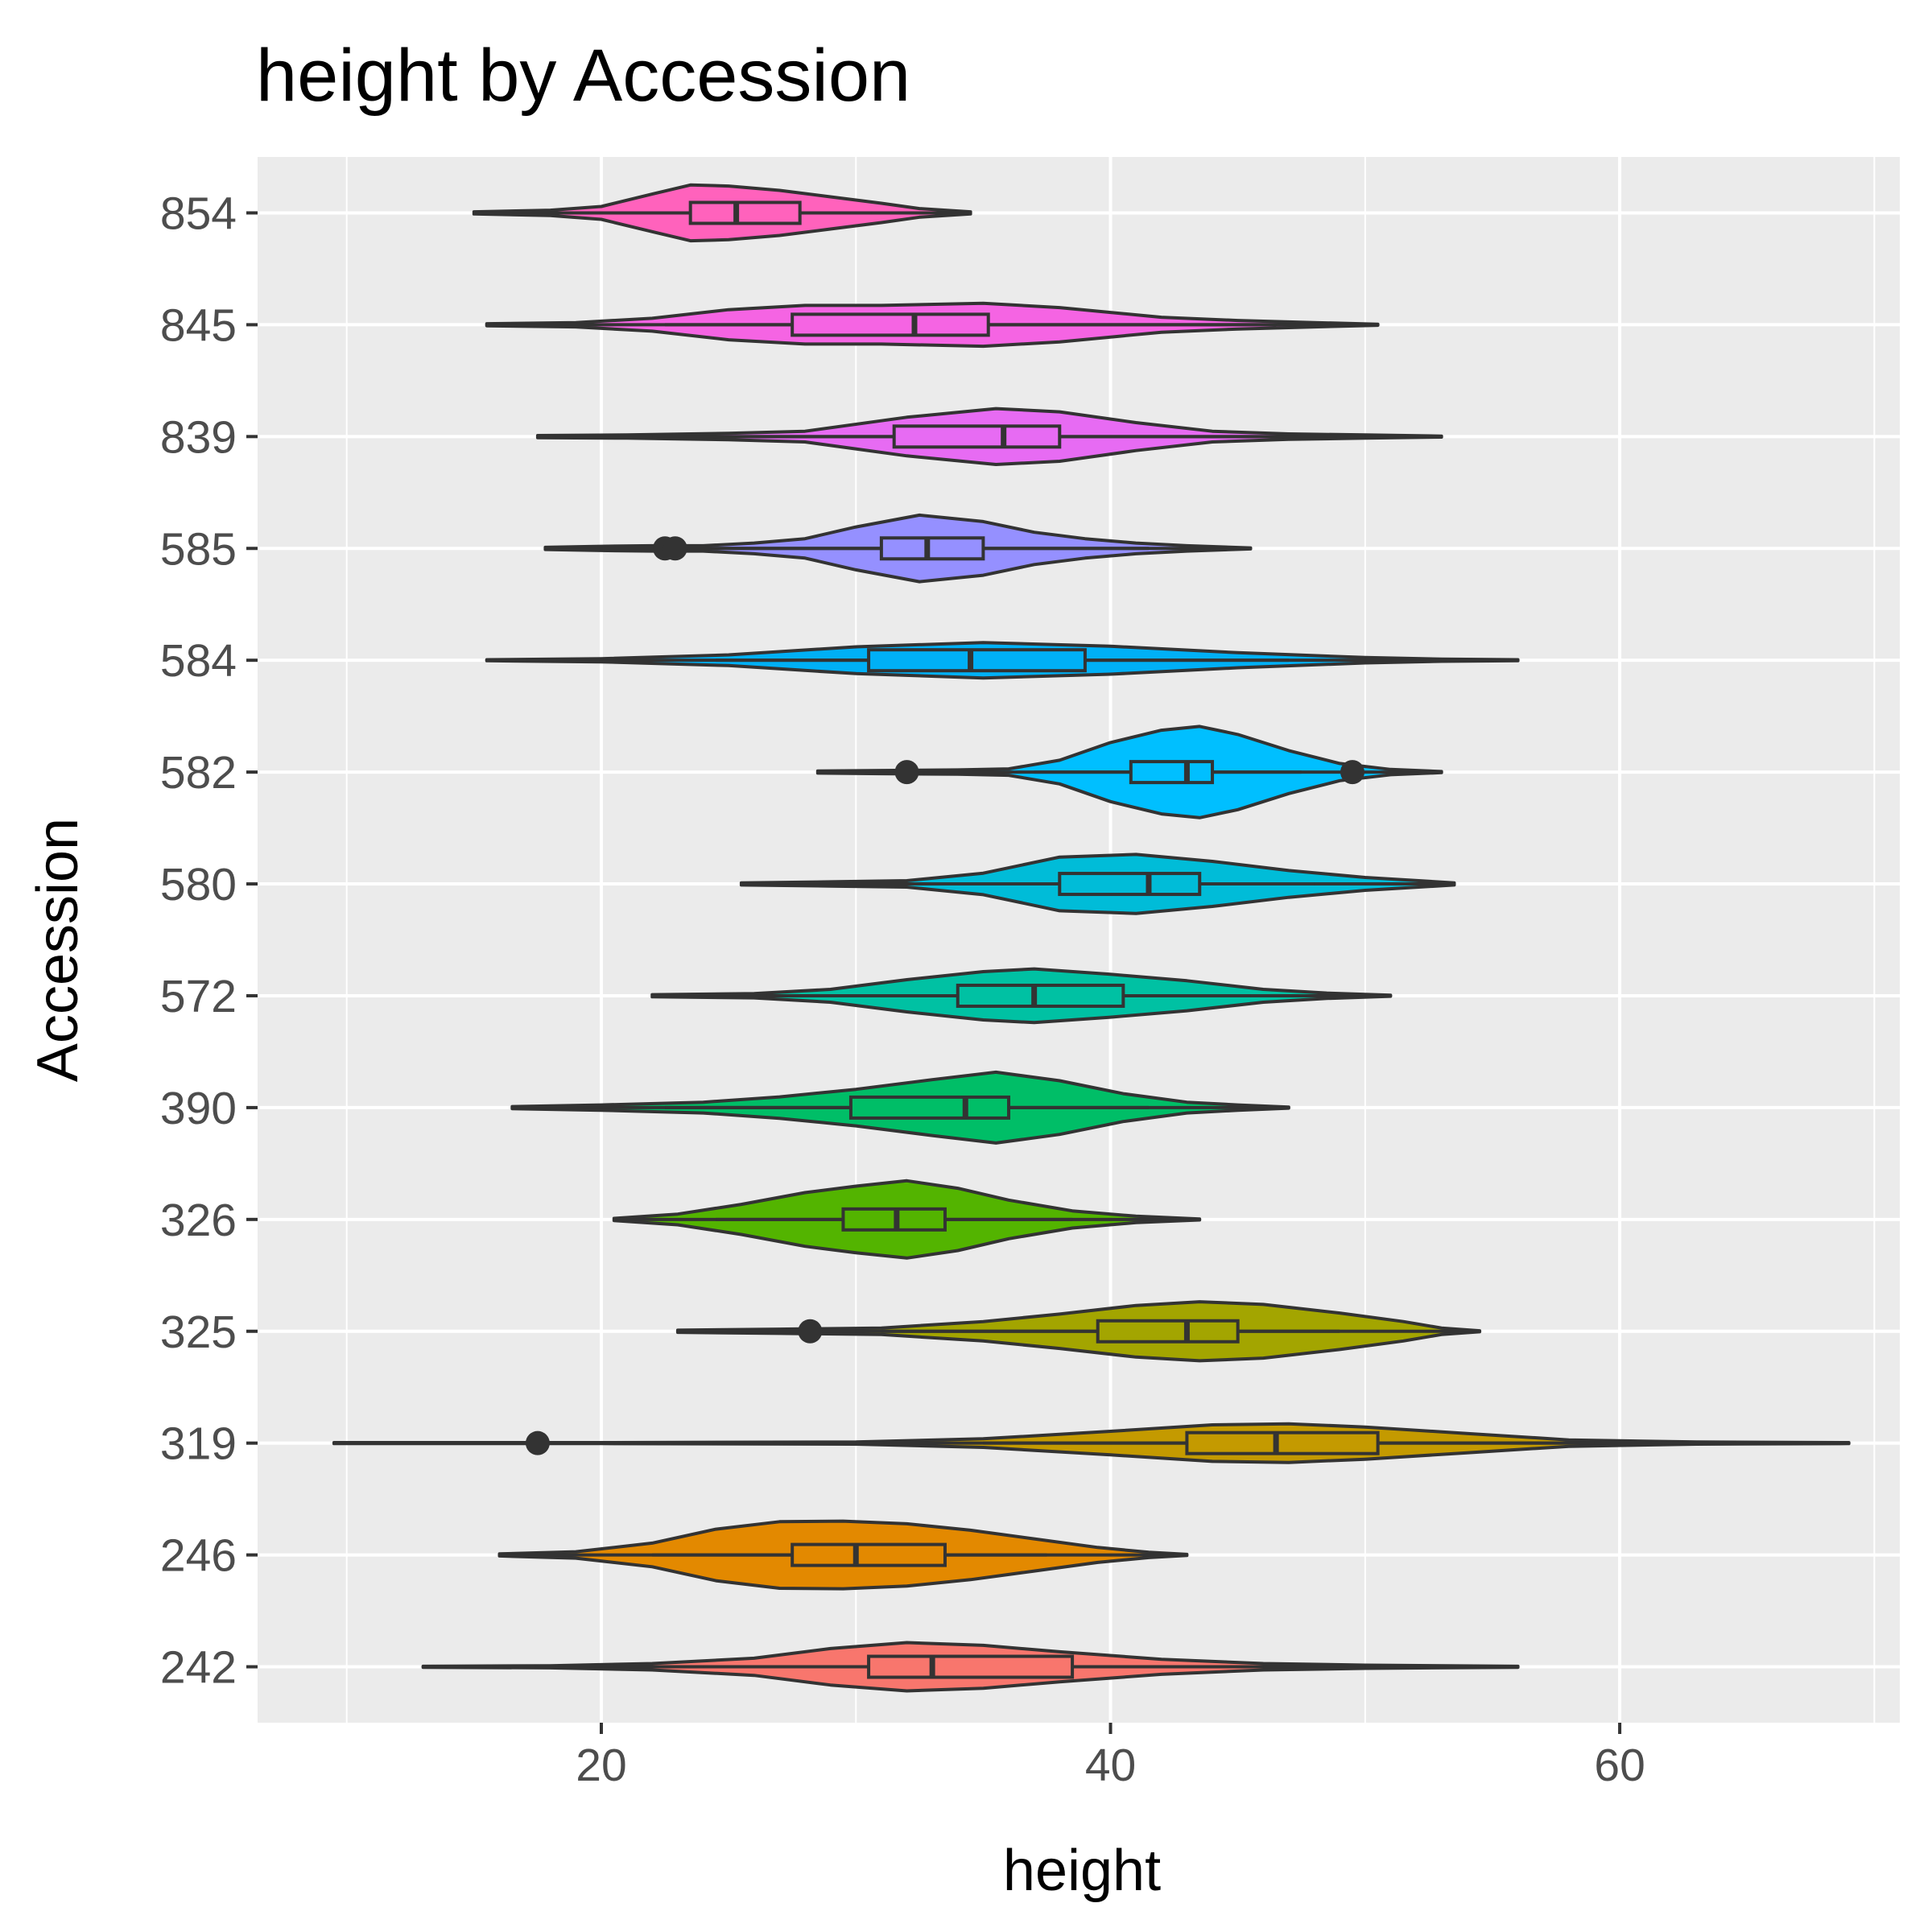 Image resolution: width=1932 pixels, height=1932 pixels. I want to click on x-axis: 20 40 60, so click(1110, 1757).